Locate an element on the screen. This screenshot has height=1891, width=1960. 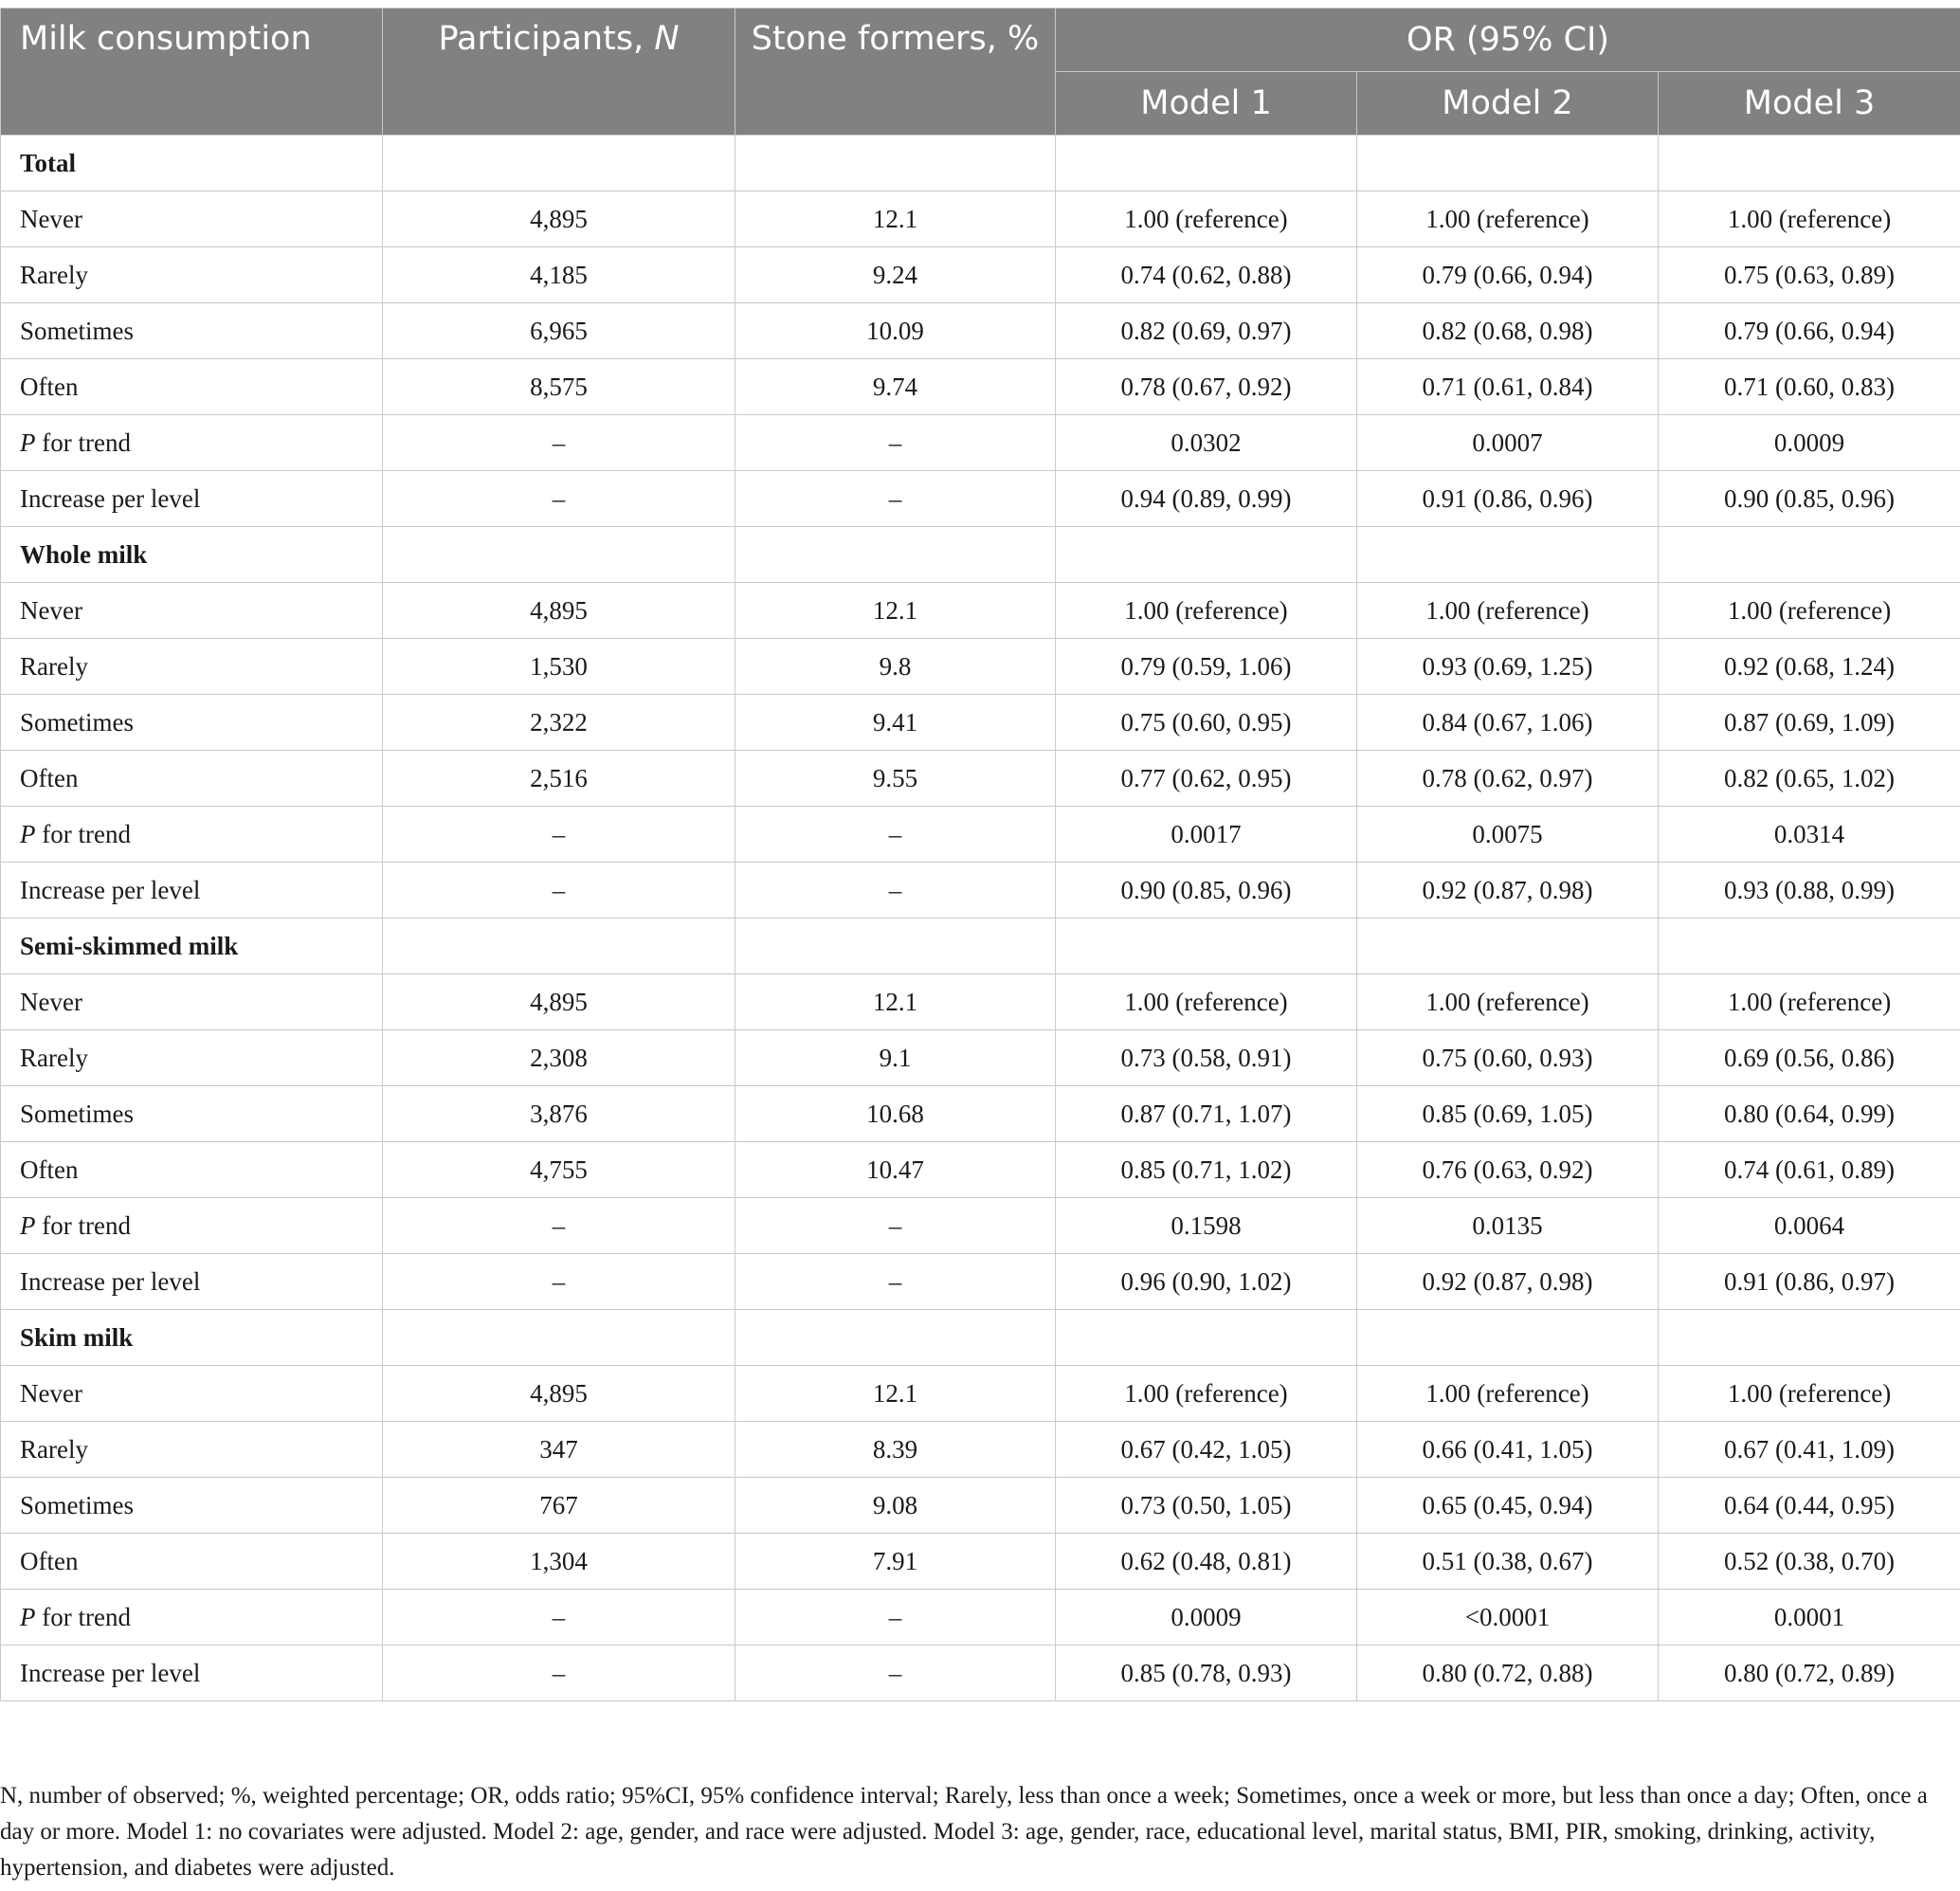
stone-formers-cell: 9.55 is located at coordinates (895, 779).